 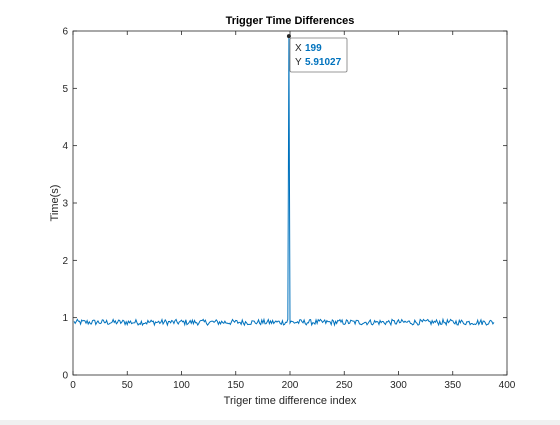 I want to click on y-tick-label: 3, so click(x=65, y=204).